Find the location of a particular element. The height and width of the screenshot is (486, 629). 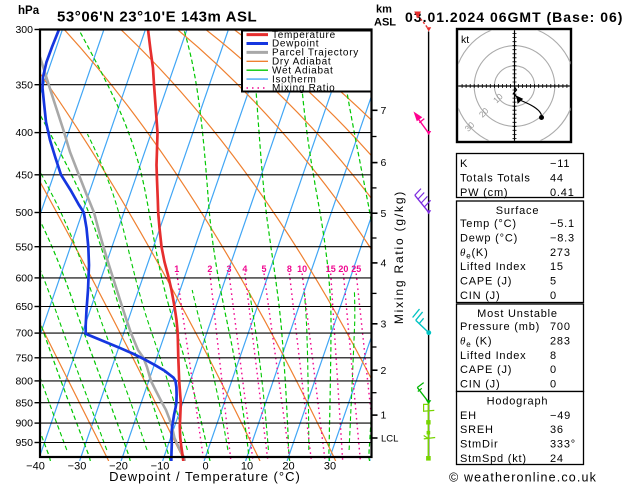

svg-text: Surface is located at coordinates (518, 211).